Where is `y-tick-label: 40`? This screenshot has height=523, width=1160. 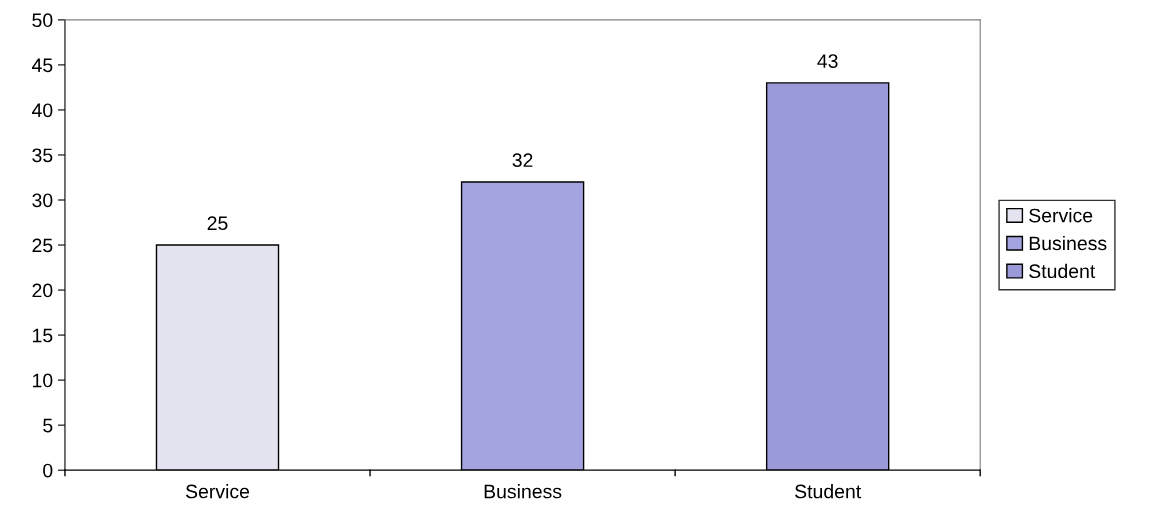
y-tick-label: 40 is located at coordinates (42, 110).